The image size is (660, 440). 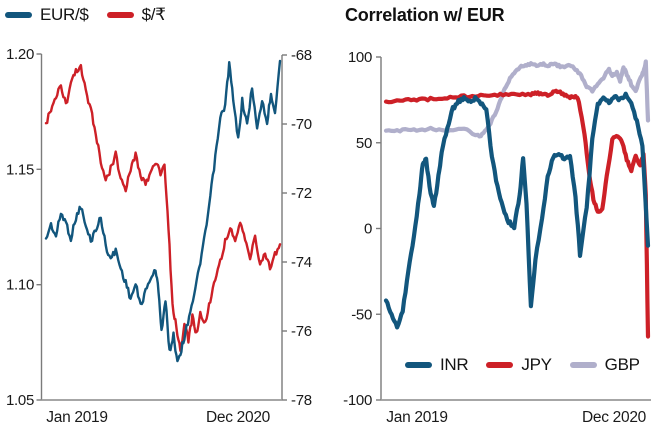 I want to click on chart-title: Correlation w/ EUR, so click(x=425, y=15).